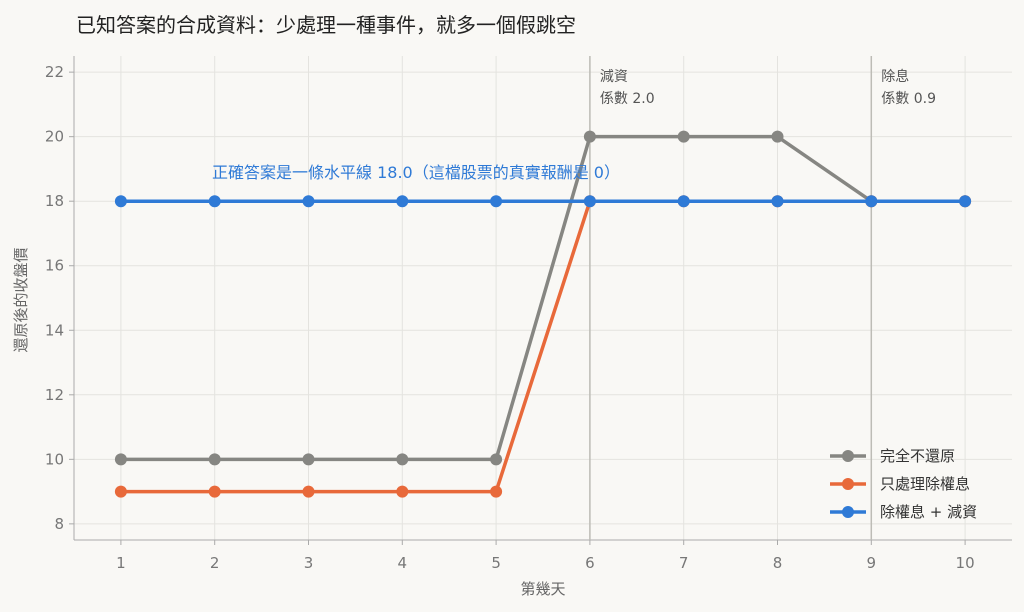 This screenshot has width=1024, height=612. What do you see at coordinates (416, 172) in the screenshot?
I see `annotation-text: 正確答案是一條水平線 18.0（這檔股票的真實報酬是 0）` at bounding box center [416, 172].